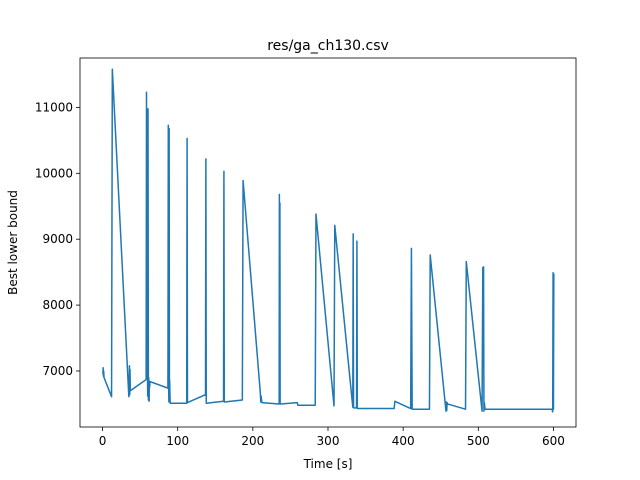  I want to click on y-tick-label: 7000, so click(57, 371).